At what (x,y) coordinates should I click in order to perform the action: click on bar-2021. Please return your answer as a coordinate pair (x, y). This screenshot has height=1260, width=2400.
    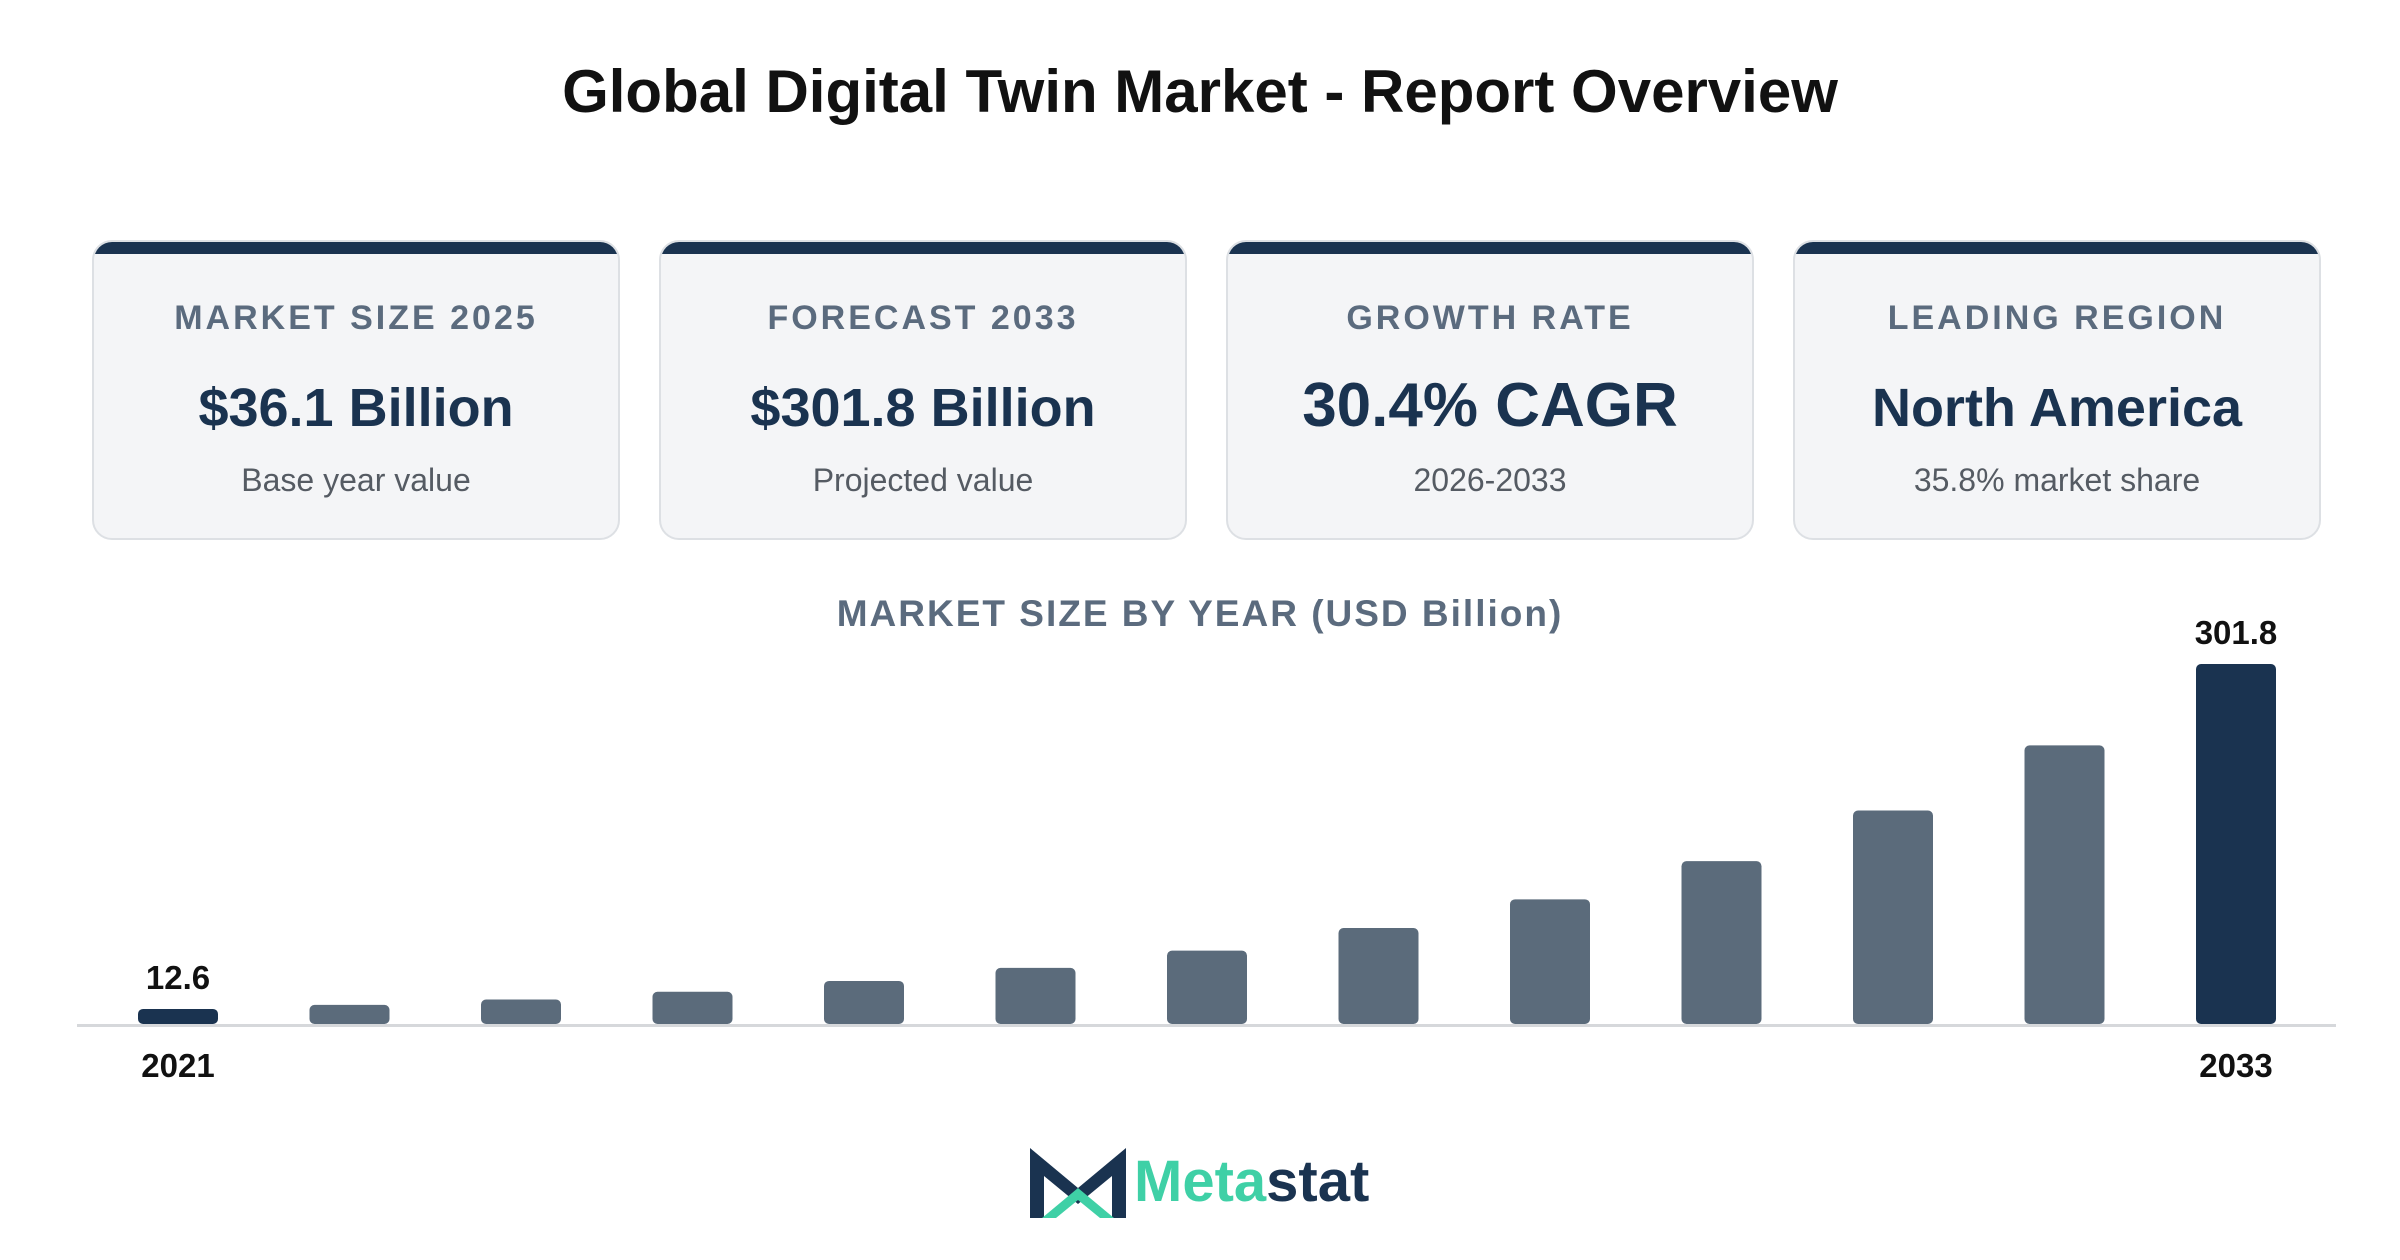
    Looking at the image, I should click on (178, 1016).